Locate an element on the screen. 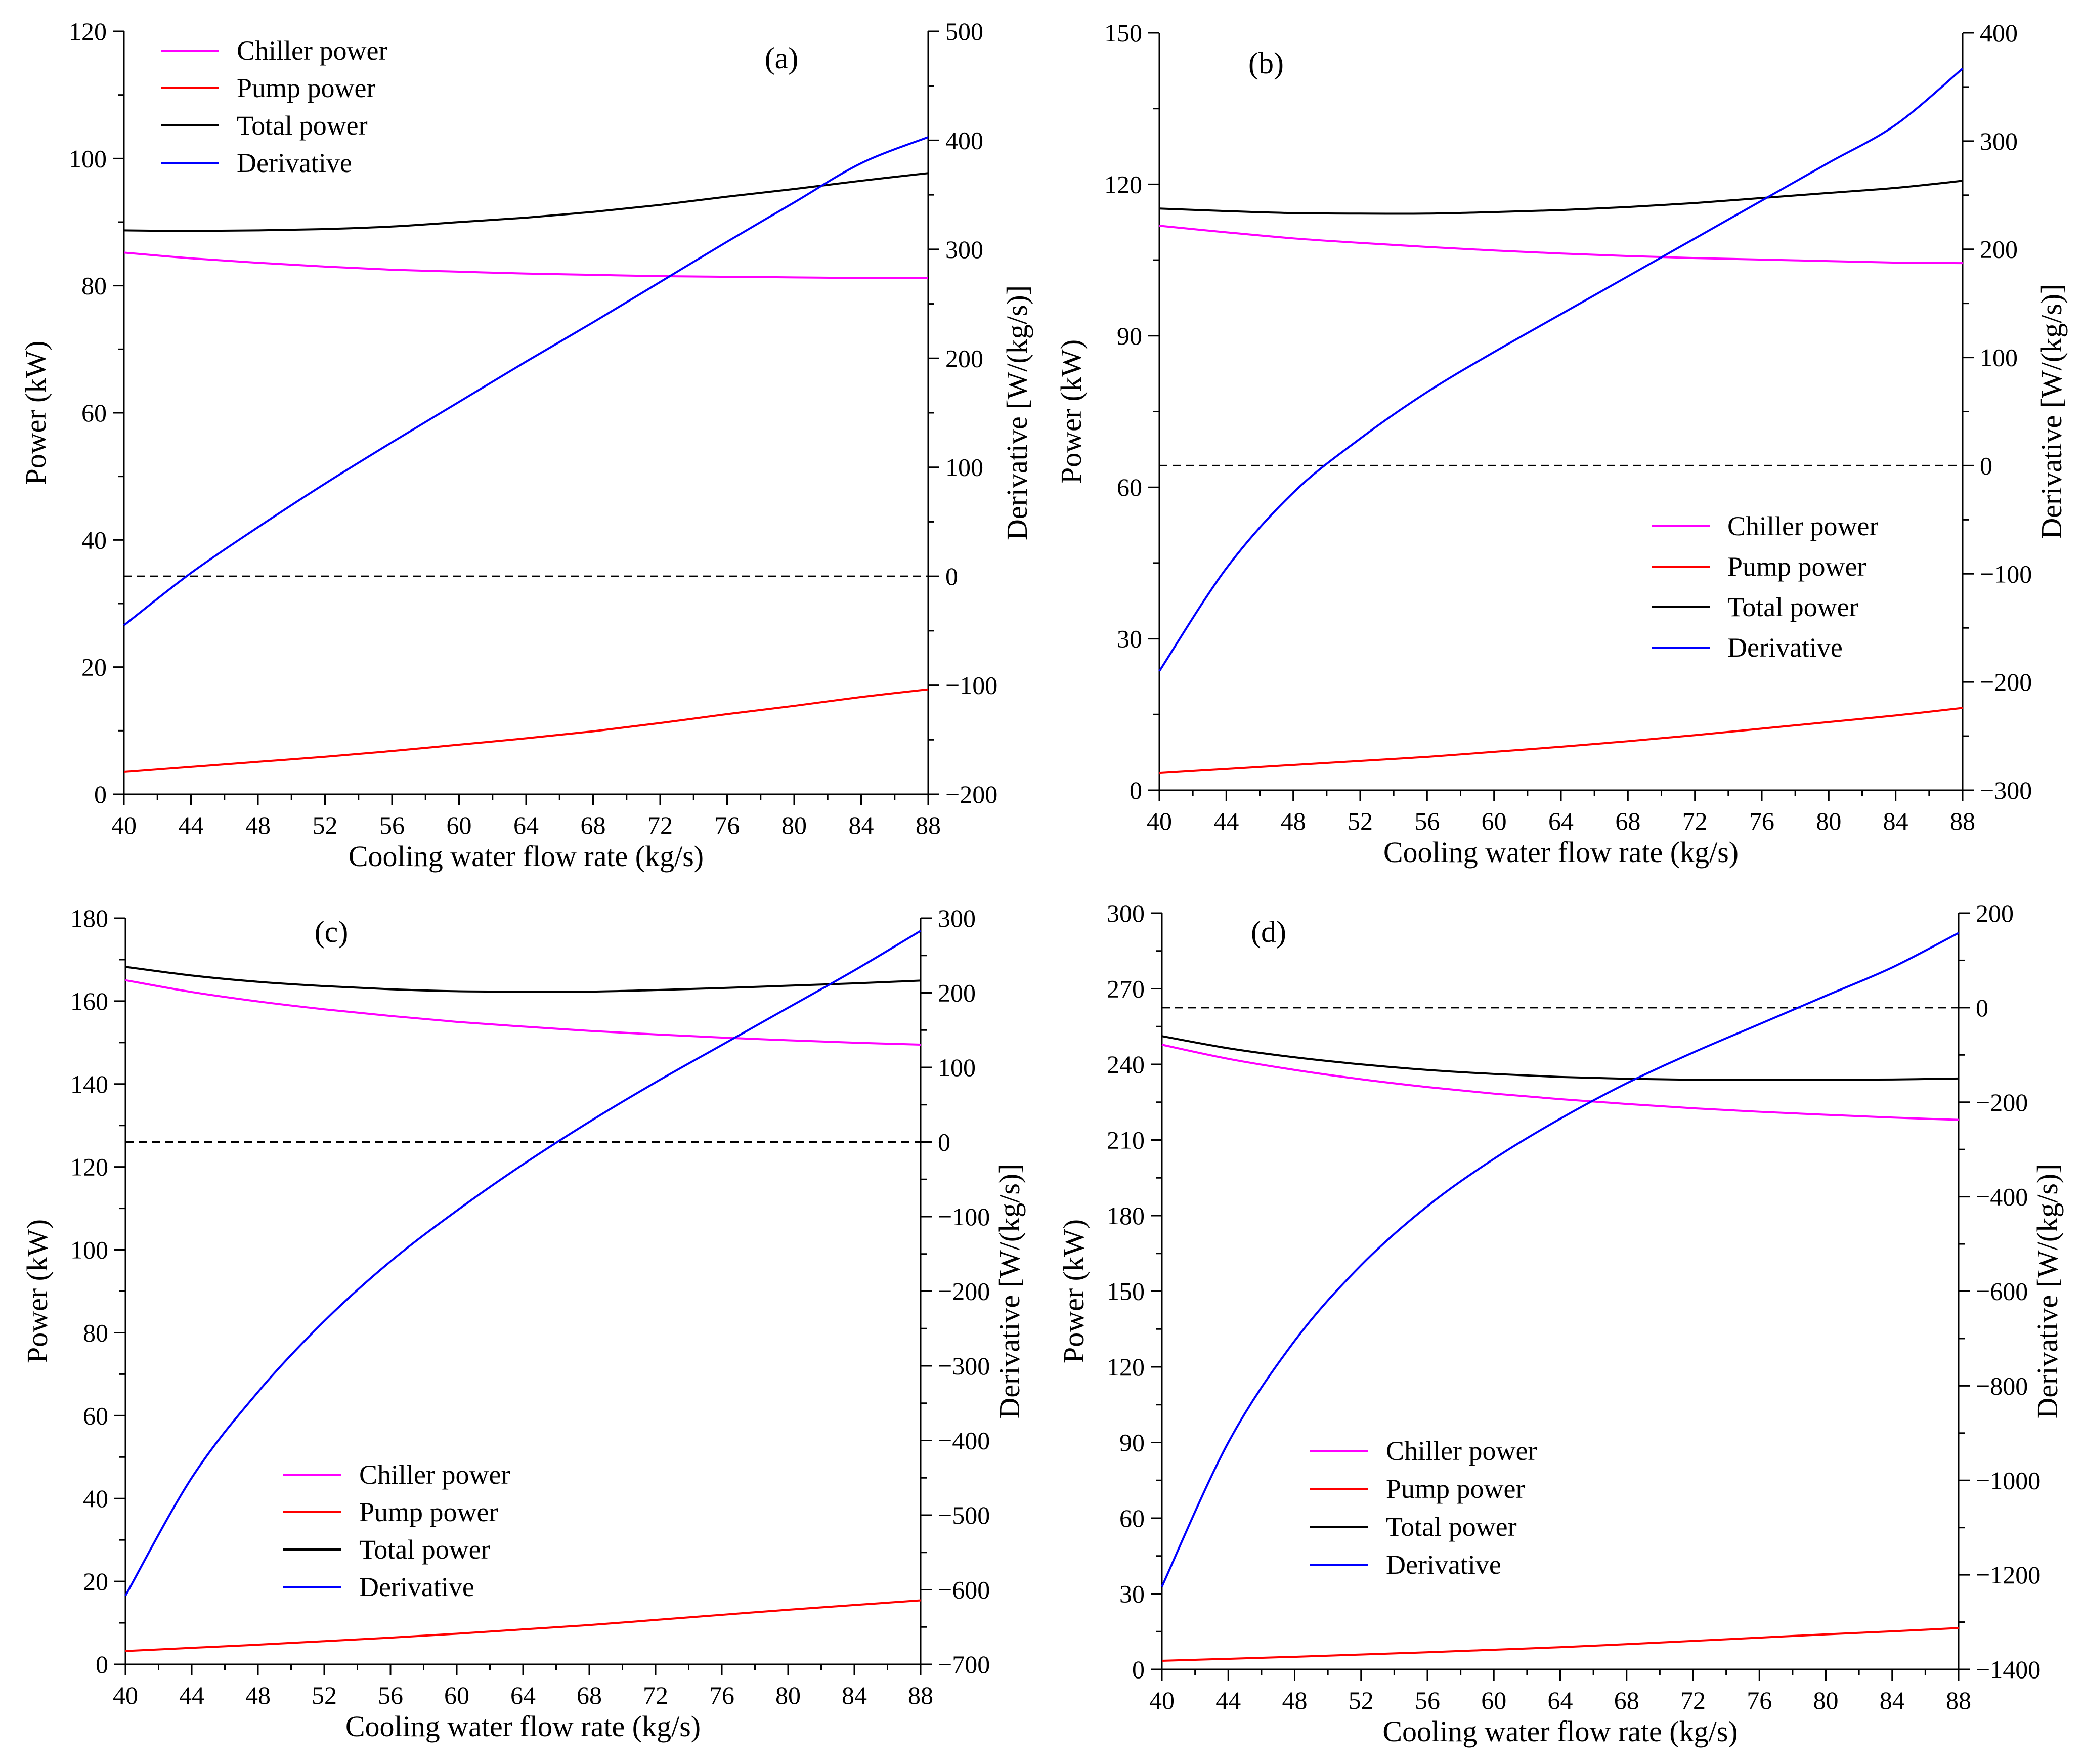 This screenshot has width=2084, height=1764. x-tick-label: 76 is located at coordinates (722, 1695).